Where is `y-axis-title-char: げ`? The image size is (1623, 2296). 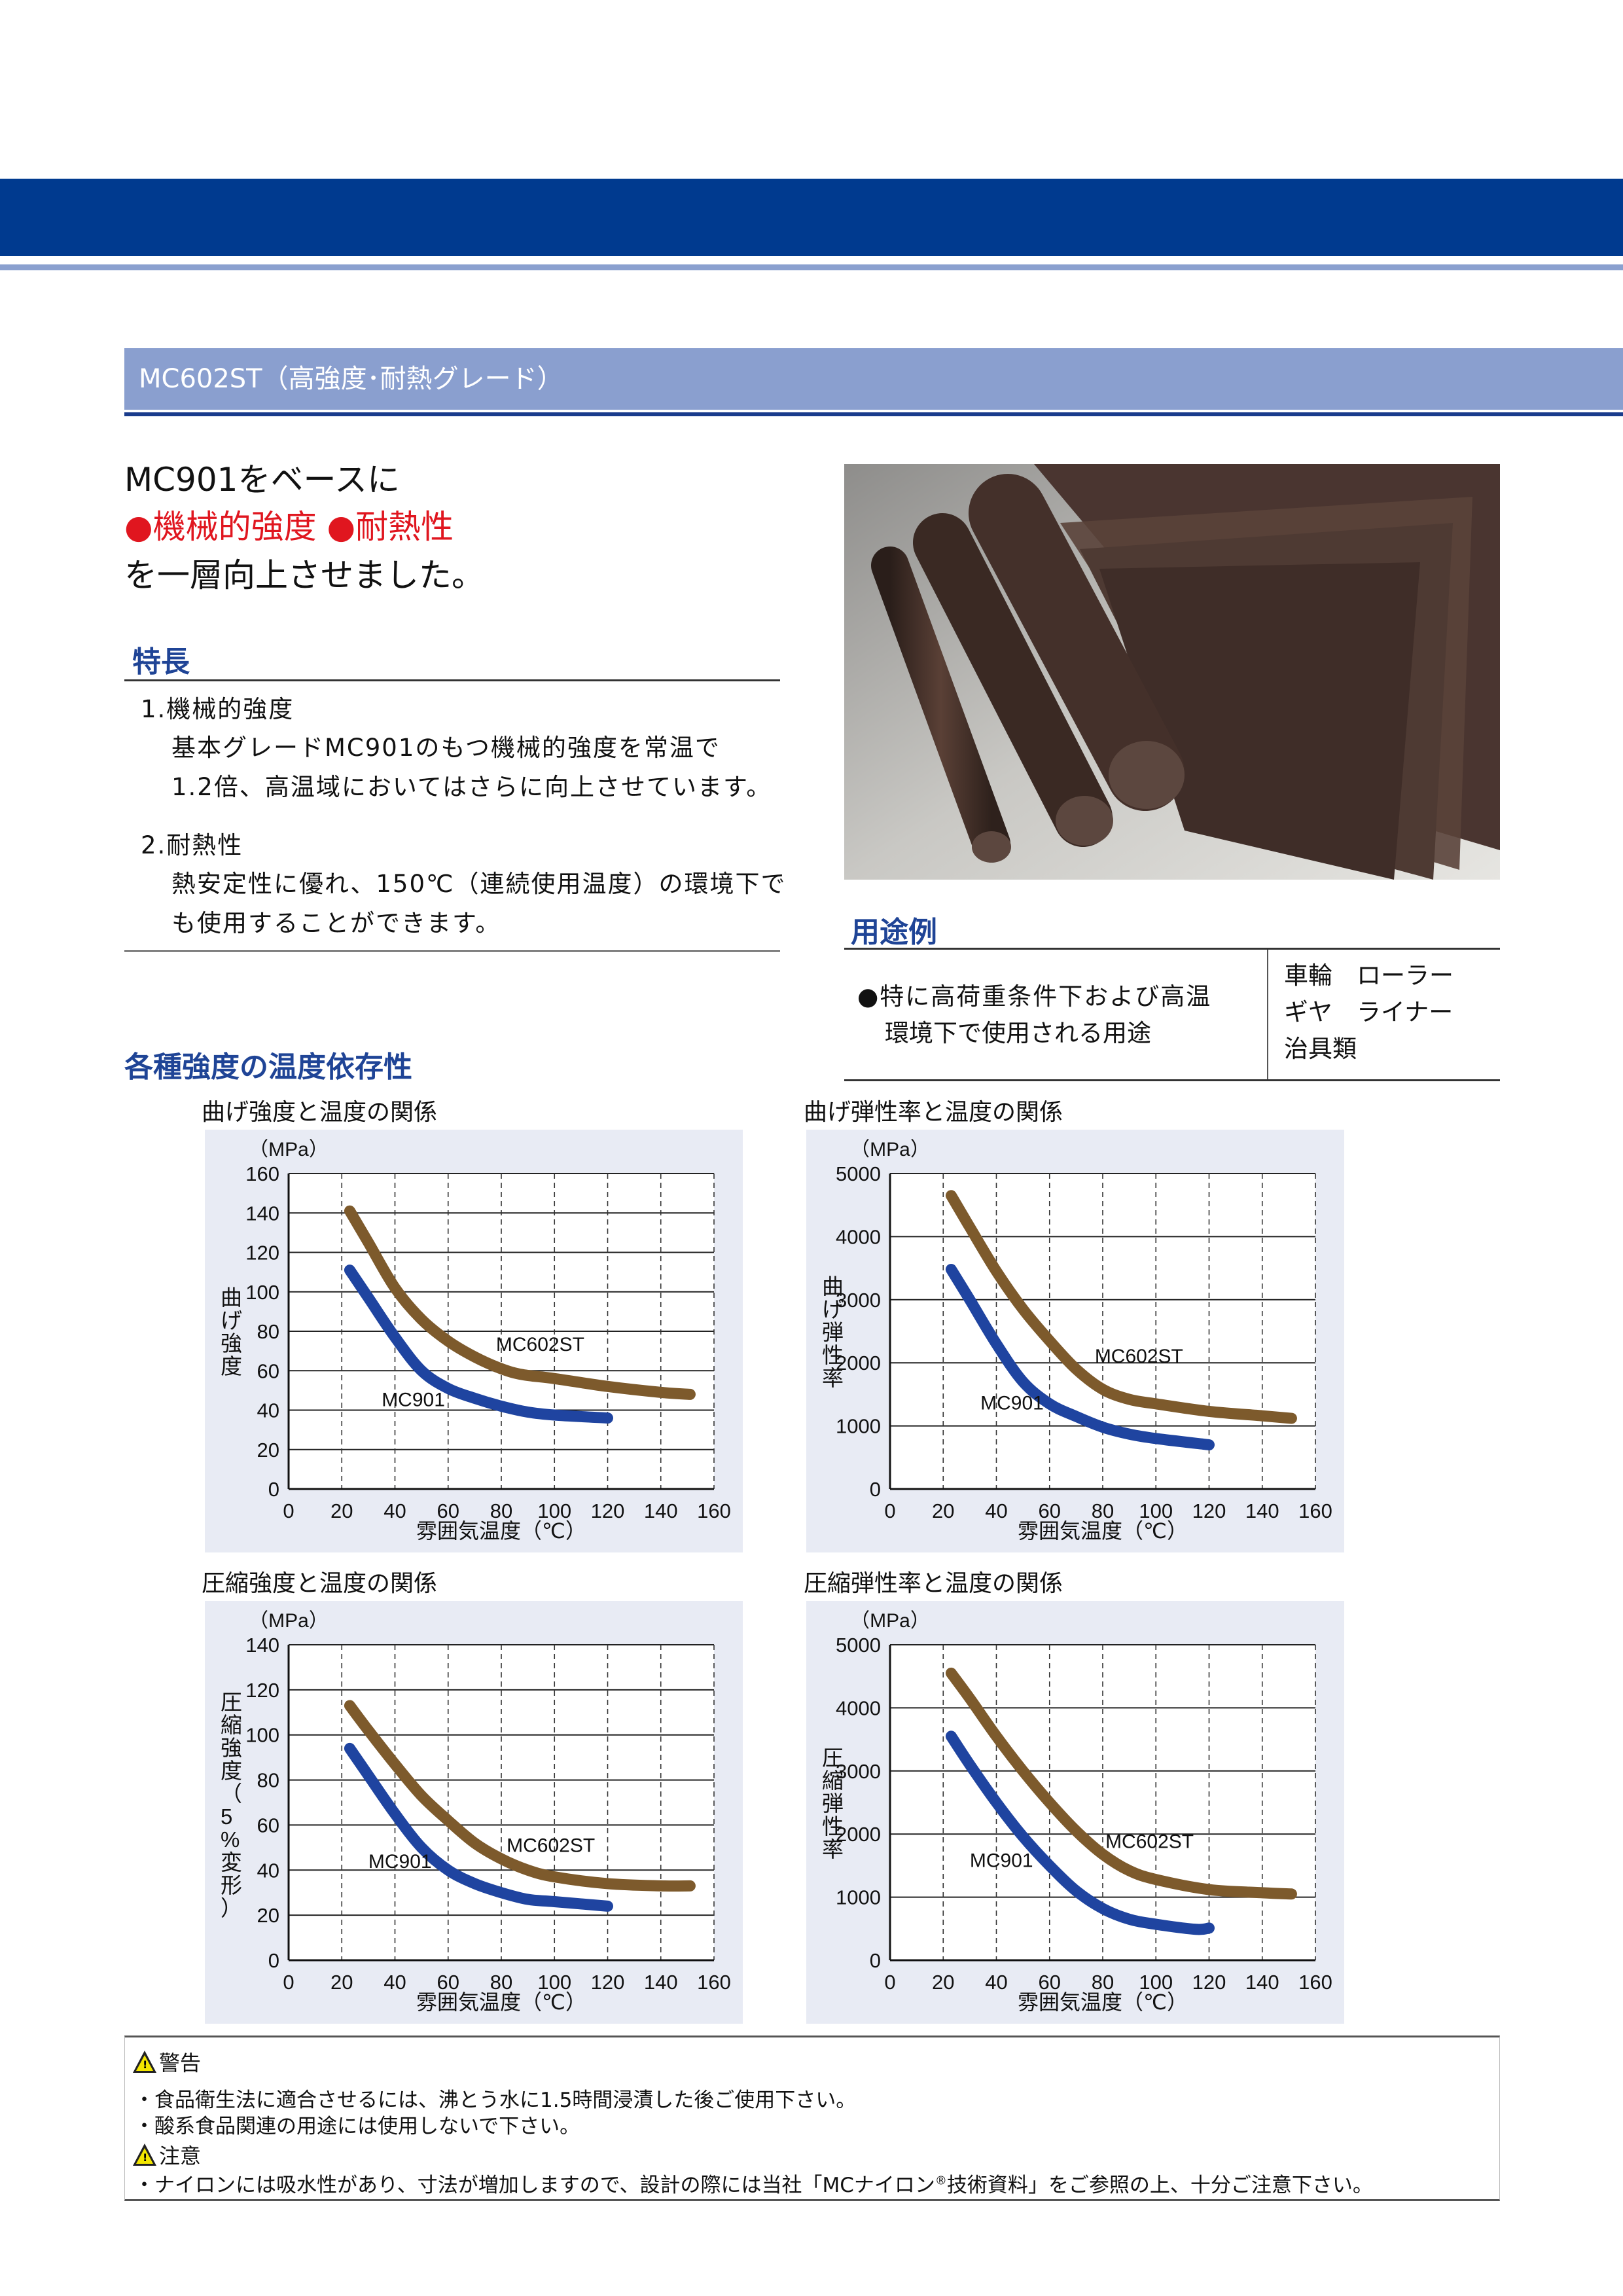
y-axis-title-char: げ is located at coordinates (232, 1320).